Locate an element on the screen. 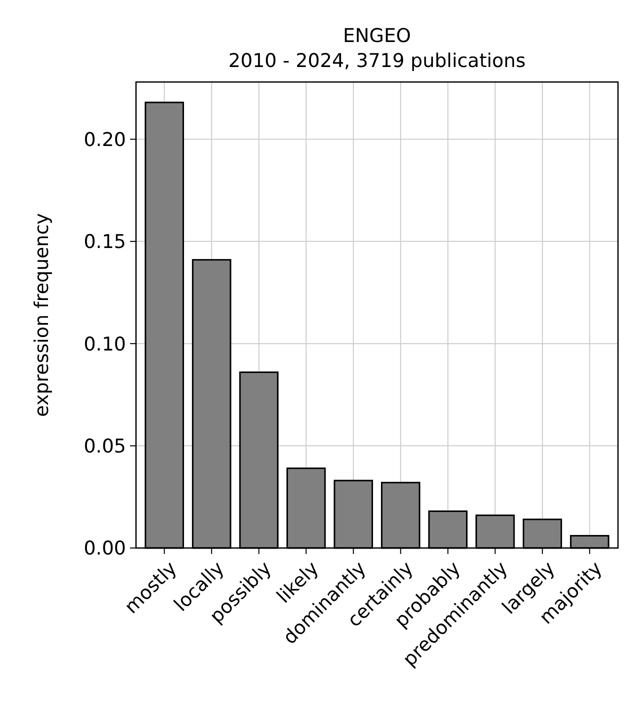 The image size is (624, 713). chart-title: ENGEO 2010 - 2024, 3719 publications is located at coordinates (377, 48).